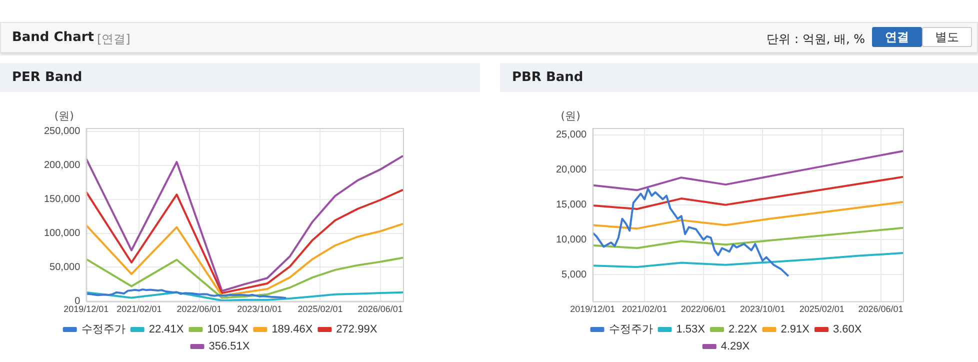 This screenshot has width=978, height=362. What do you see at coordinates (357, 330) in the screenshot?
I see `legend-label: 272.99X` at bounding box center [357, 330].